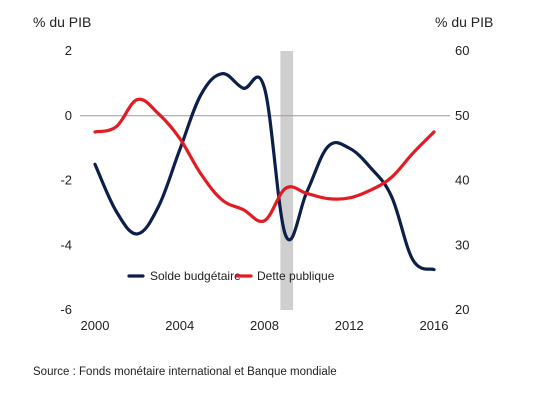 The height and width of the screenshot is (400, 540). What do you see at coordinates (462, 244) in the screenshot?
I see `right-tick-label: 30` at bounding box center [462, 244].